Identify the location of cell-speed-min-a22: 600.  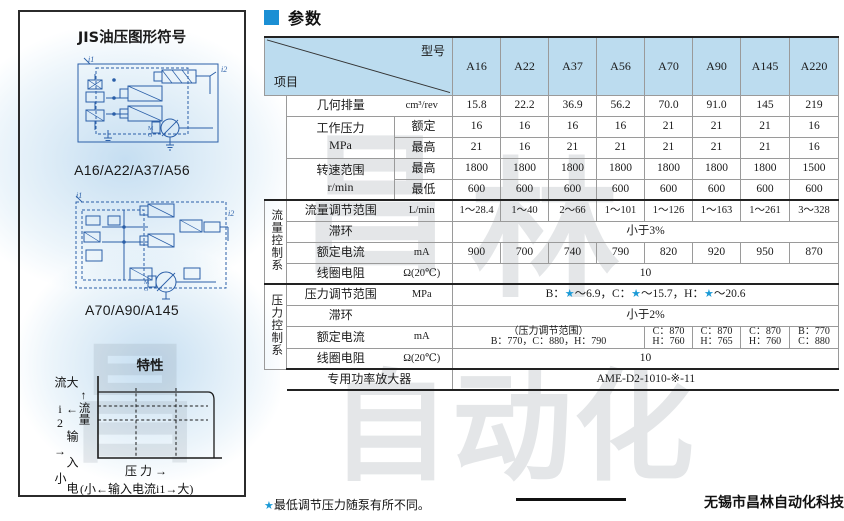
(525, 189).